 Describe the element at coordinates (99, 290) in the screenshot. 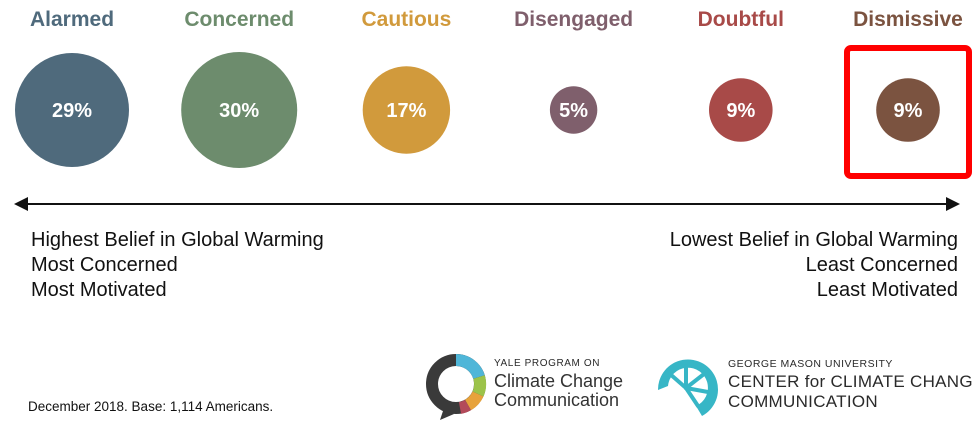

I see `axis-left-line-3: Most Motivated` at that location.